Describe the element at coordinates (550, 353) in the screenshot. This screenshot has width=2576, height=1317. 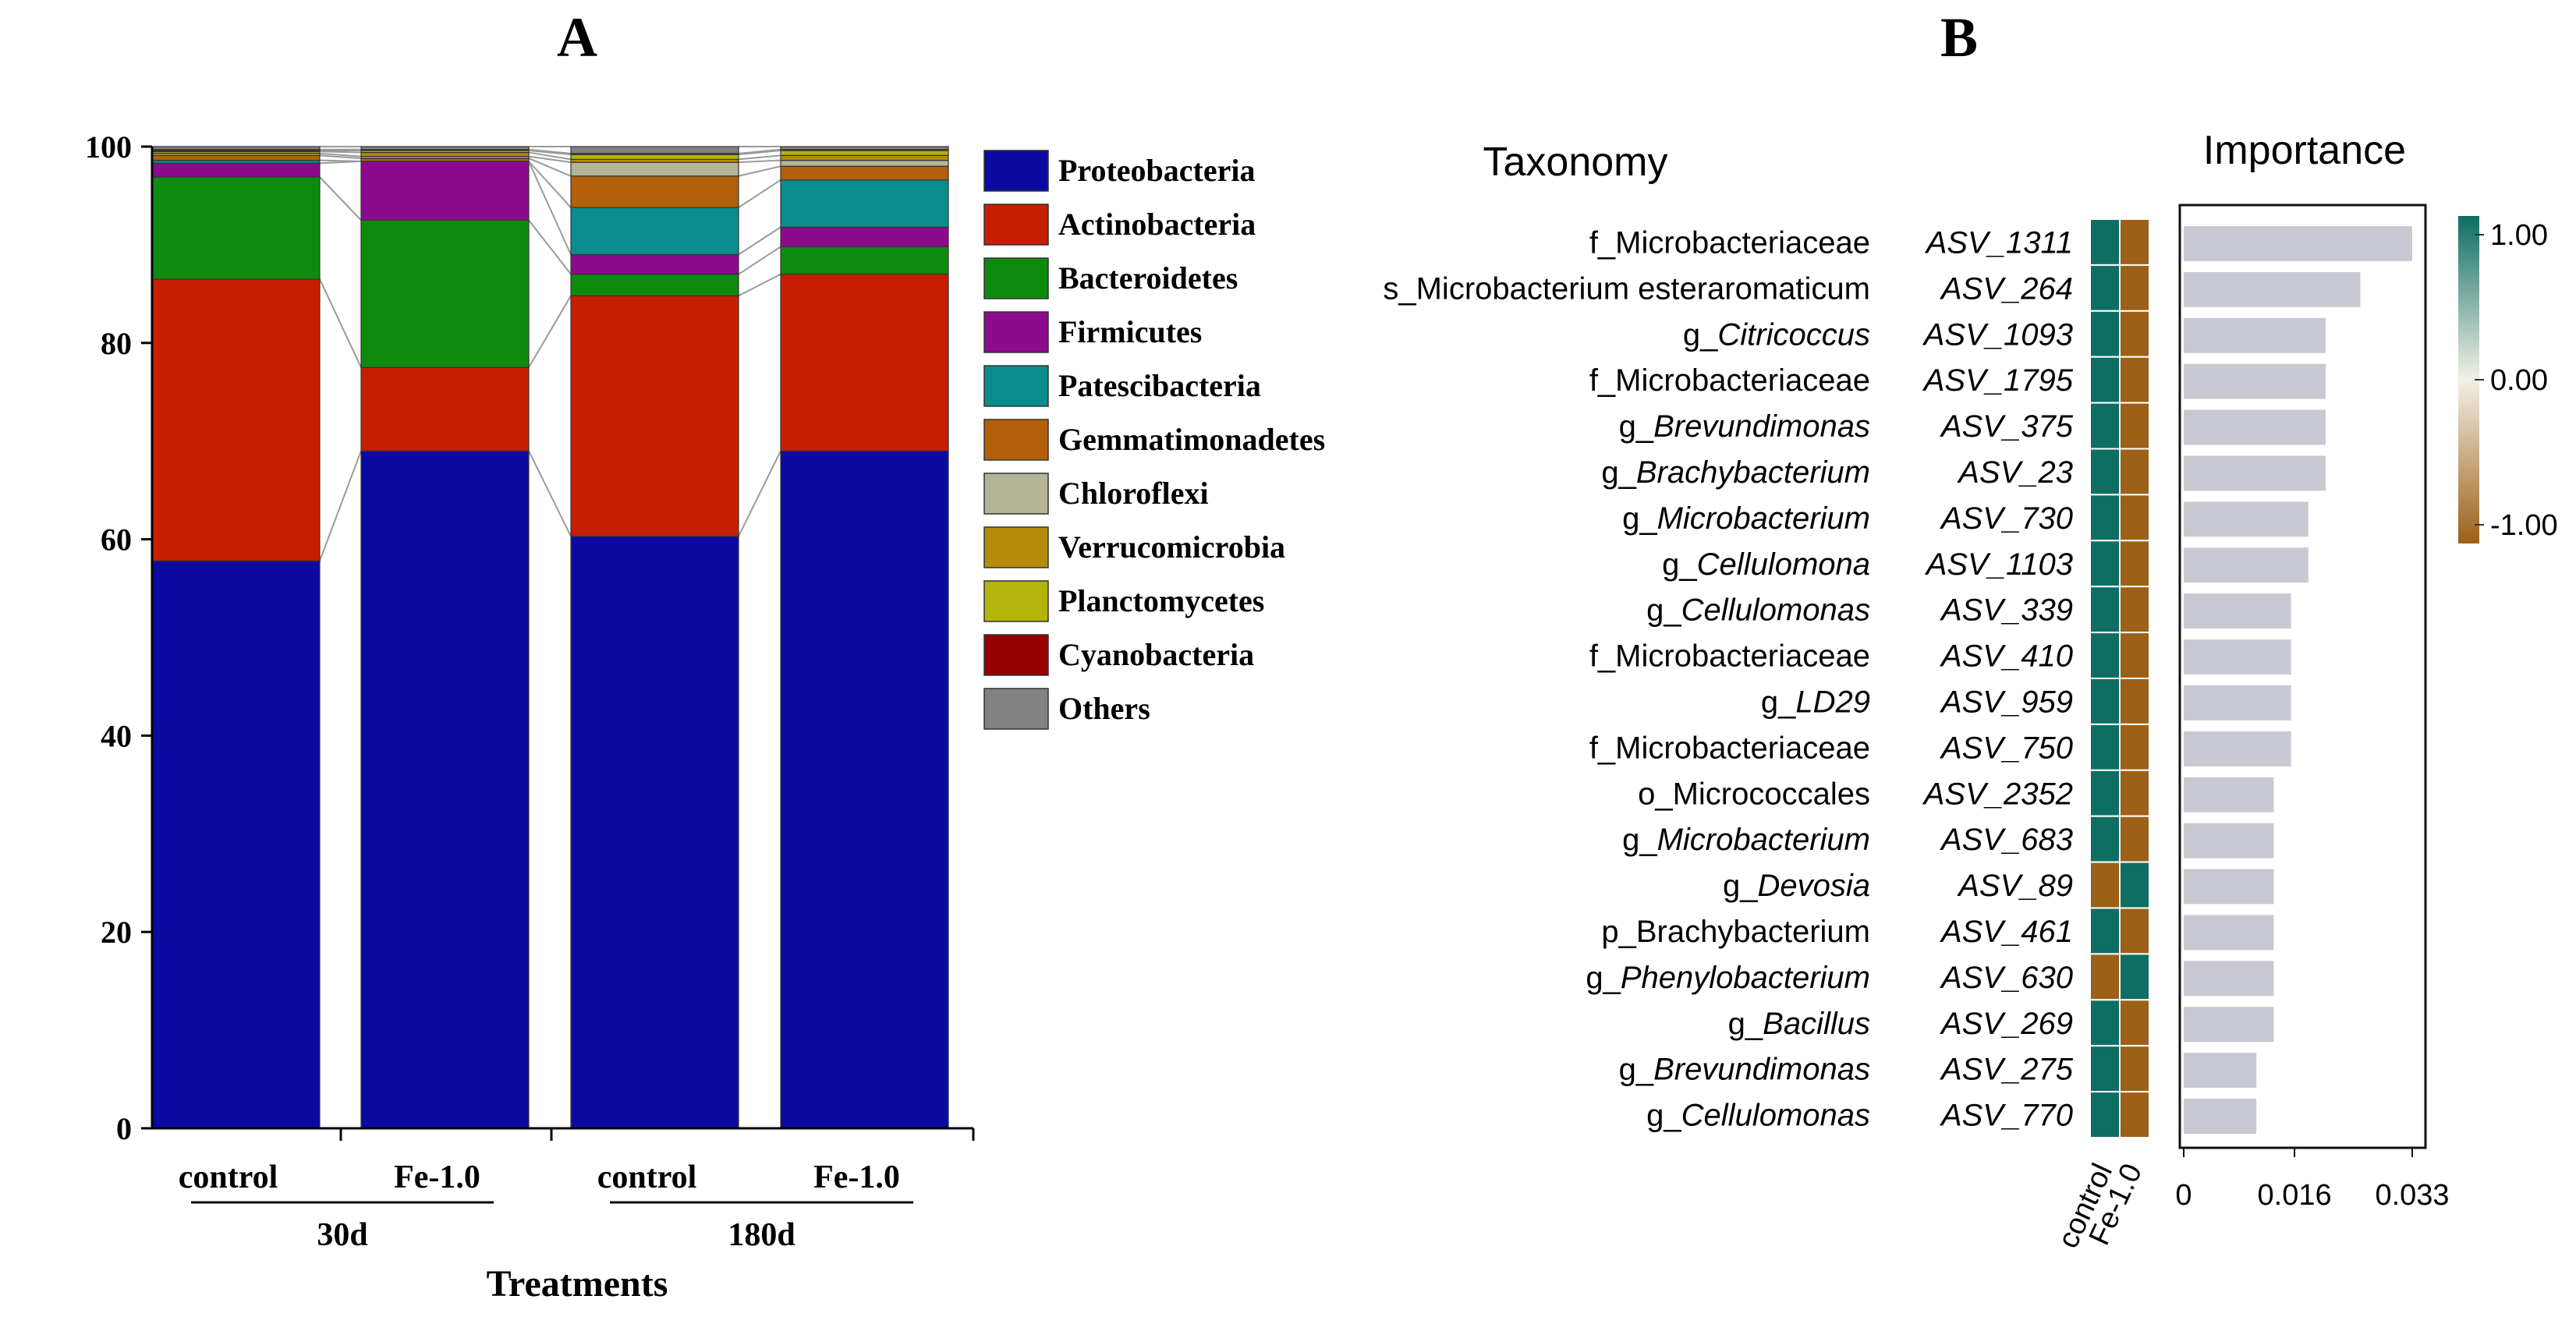
I see `connector-lines` at that location.